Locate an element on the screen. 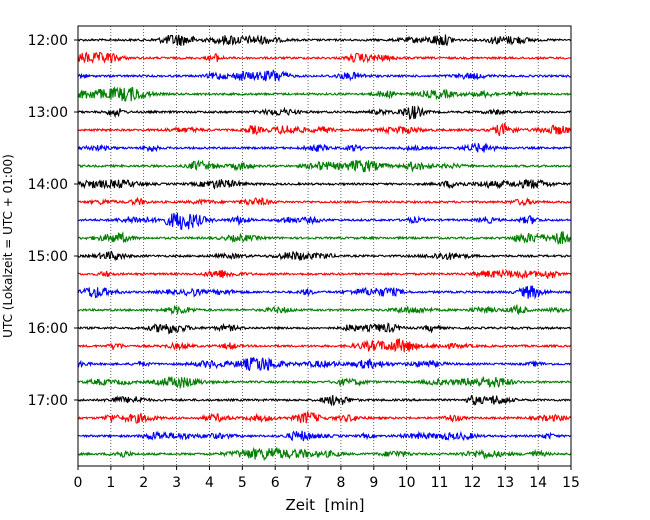 This screenshot has height=520, width=650. y-tick-label: 14:00 is located at coordinates (48, 185).